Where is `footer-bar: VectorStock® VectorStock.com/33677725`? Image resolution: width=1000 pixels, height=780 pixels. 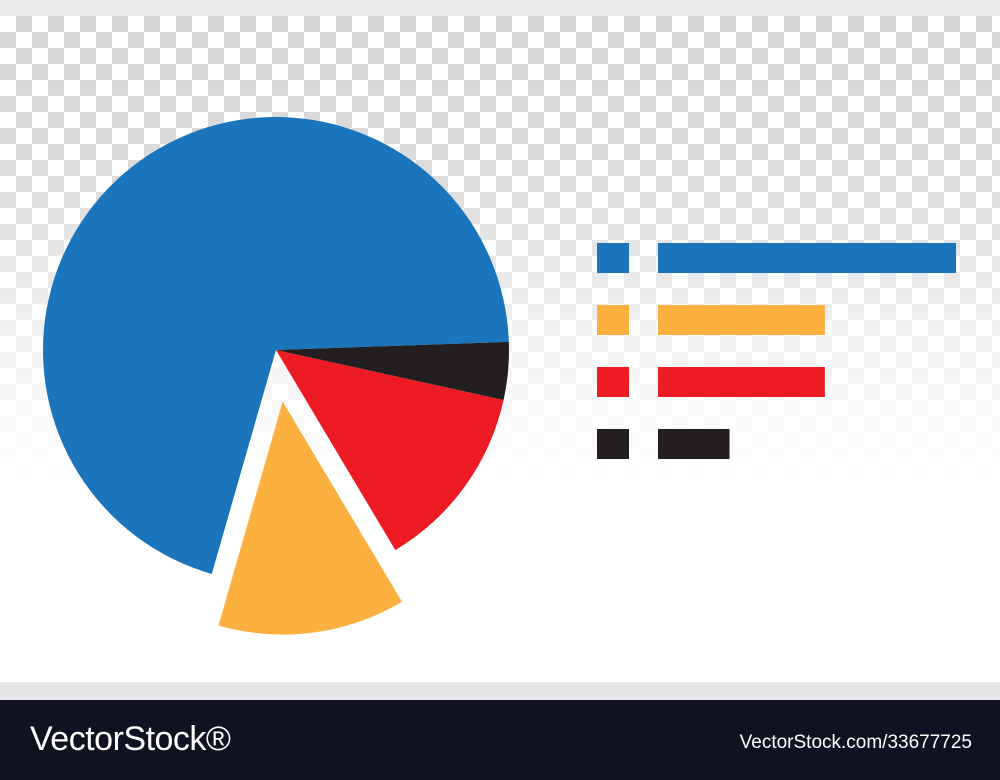 footer-bar: VectorStock® VectorStock.com/33677725 is located at coordinates (500, 740).